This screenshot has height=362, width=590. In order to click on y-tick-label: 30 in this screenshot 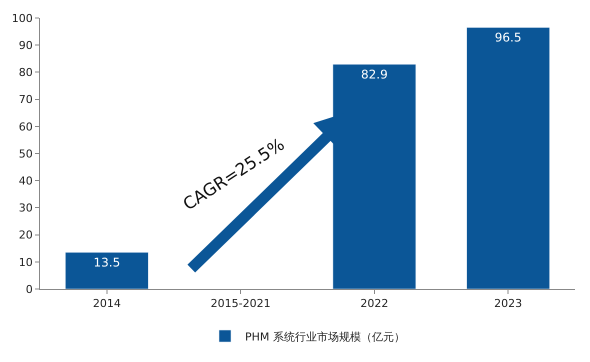, I will do `click(25, 208)`.